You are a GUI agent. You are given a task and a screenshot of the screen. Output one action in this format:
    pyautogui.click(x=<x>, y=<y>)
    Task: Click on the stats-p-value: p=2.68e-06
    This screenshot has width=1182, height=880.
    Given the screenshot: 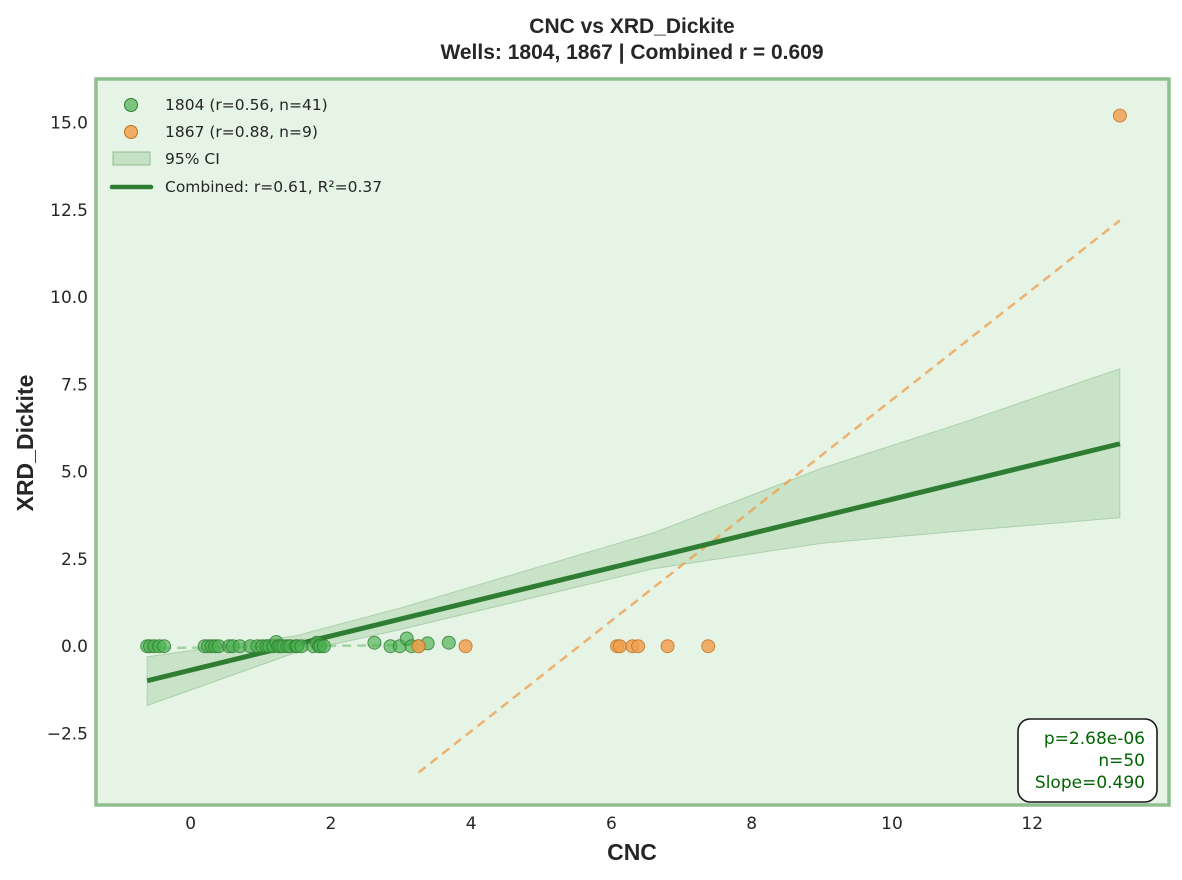 What is the action you would take?
    pyautogui.click(x=1094, y=739)
    